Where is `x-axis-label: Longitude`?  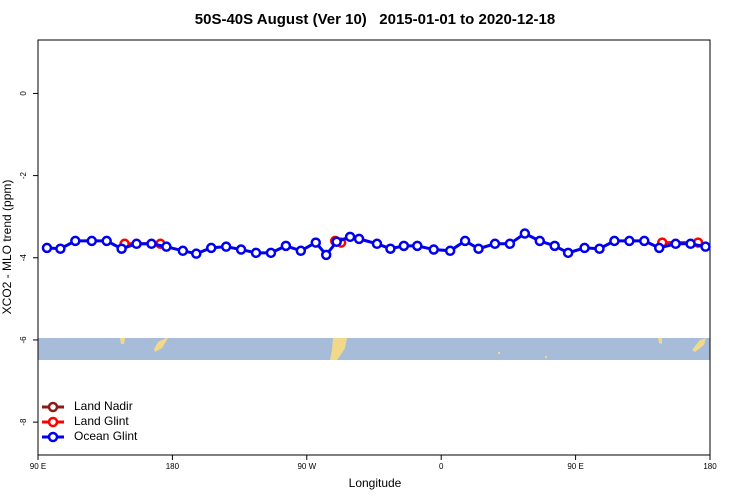 x-axis-label: Longitude is located at coordinates (375, 483).